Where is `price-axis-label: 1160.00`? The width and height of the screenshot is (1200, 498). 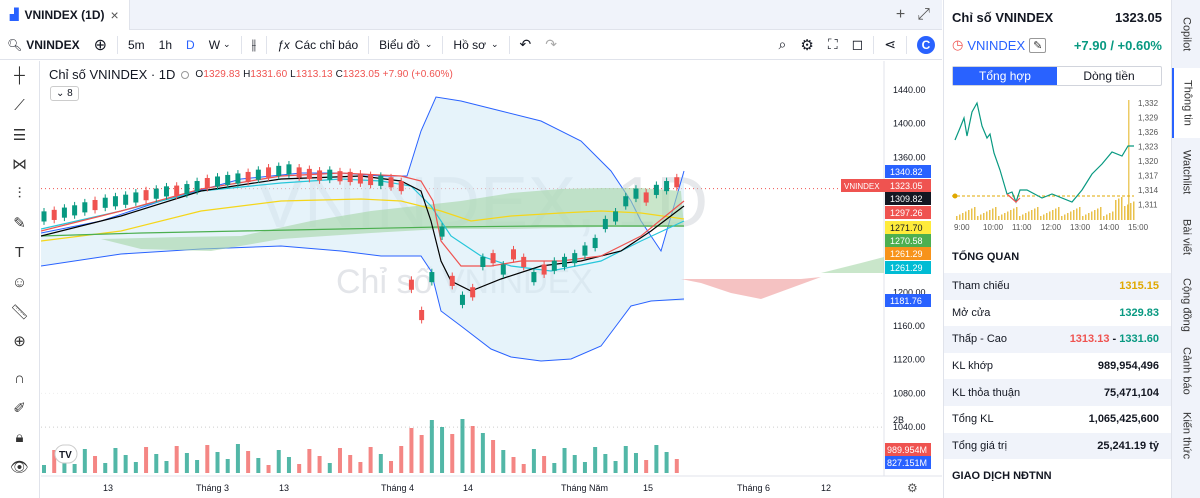
price-axis-label: 1160.00 is located at coordinates (909, 326).